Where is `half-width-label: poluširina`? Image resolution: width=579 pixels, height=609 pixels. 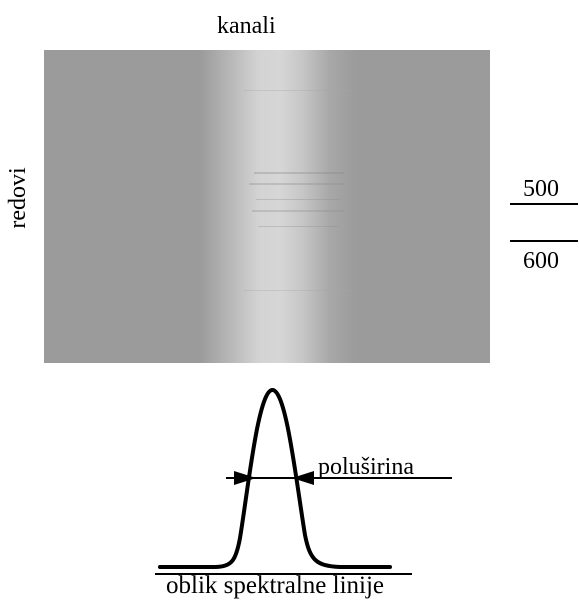 half-width-label: poluširina is located at coordinates (366, 467).